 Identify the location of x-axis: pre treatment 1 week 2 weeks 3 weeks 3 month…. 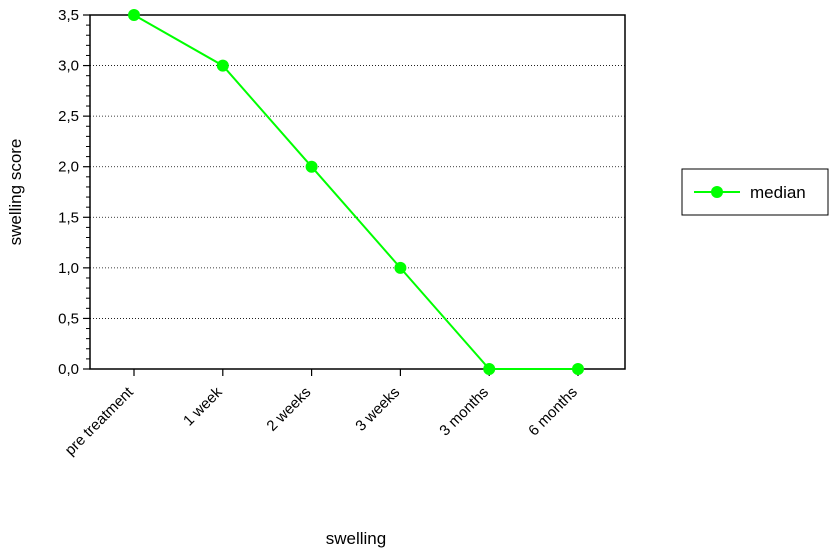
(321, 414).